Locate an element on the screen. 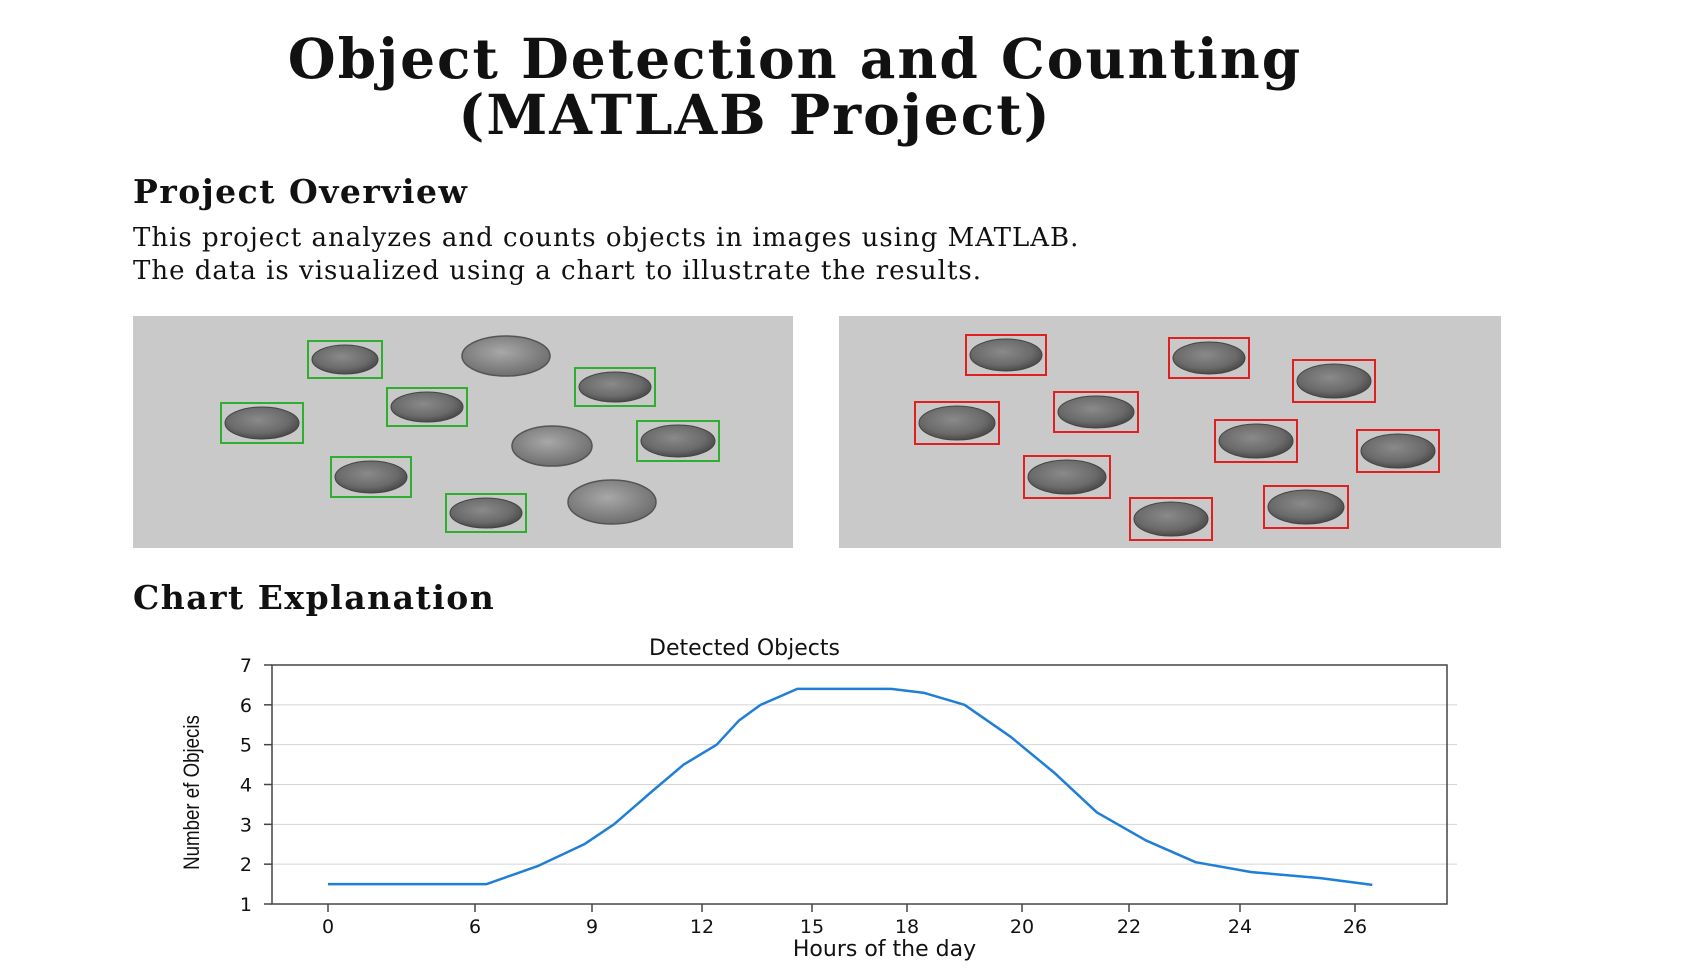 The height and width of the screenshot is (970, 1700). x-tick-label: 12 is located at coordinates (702, 927).